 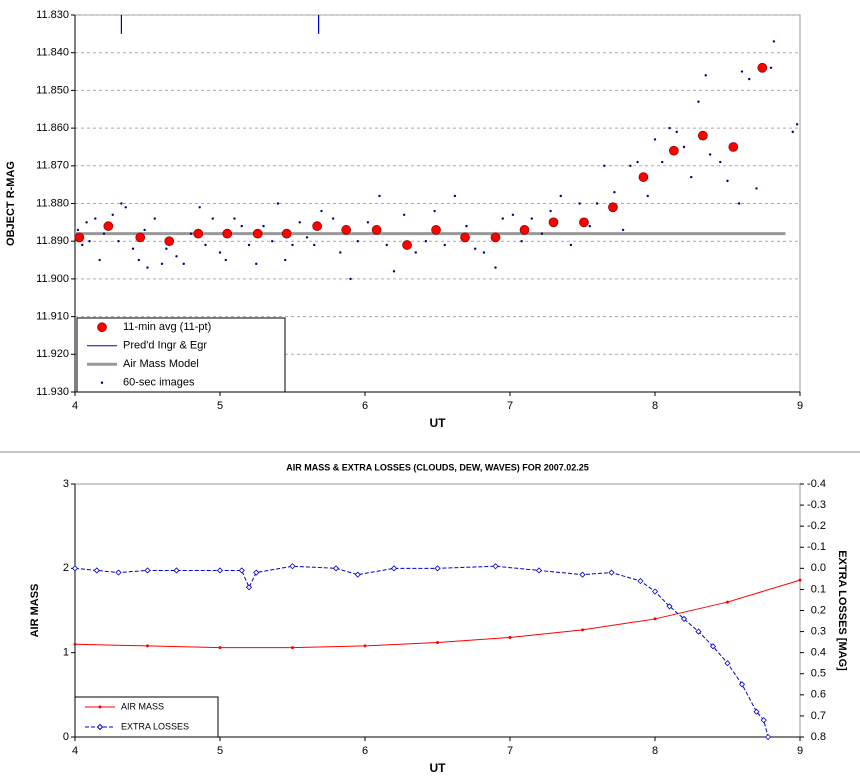 What do you see at coordinates (818, 716) in the screenshot?
I see `y2-tick-label: 0.7` at bounding box center [818, 716].